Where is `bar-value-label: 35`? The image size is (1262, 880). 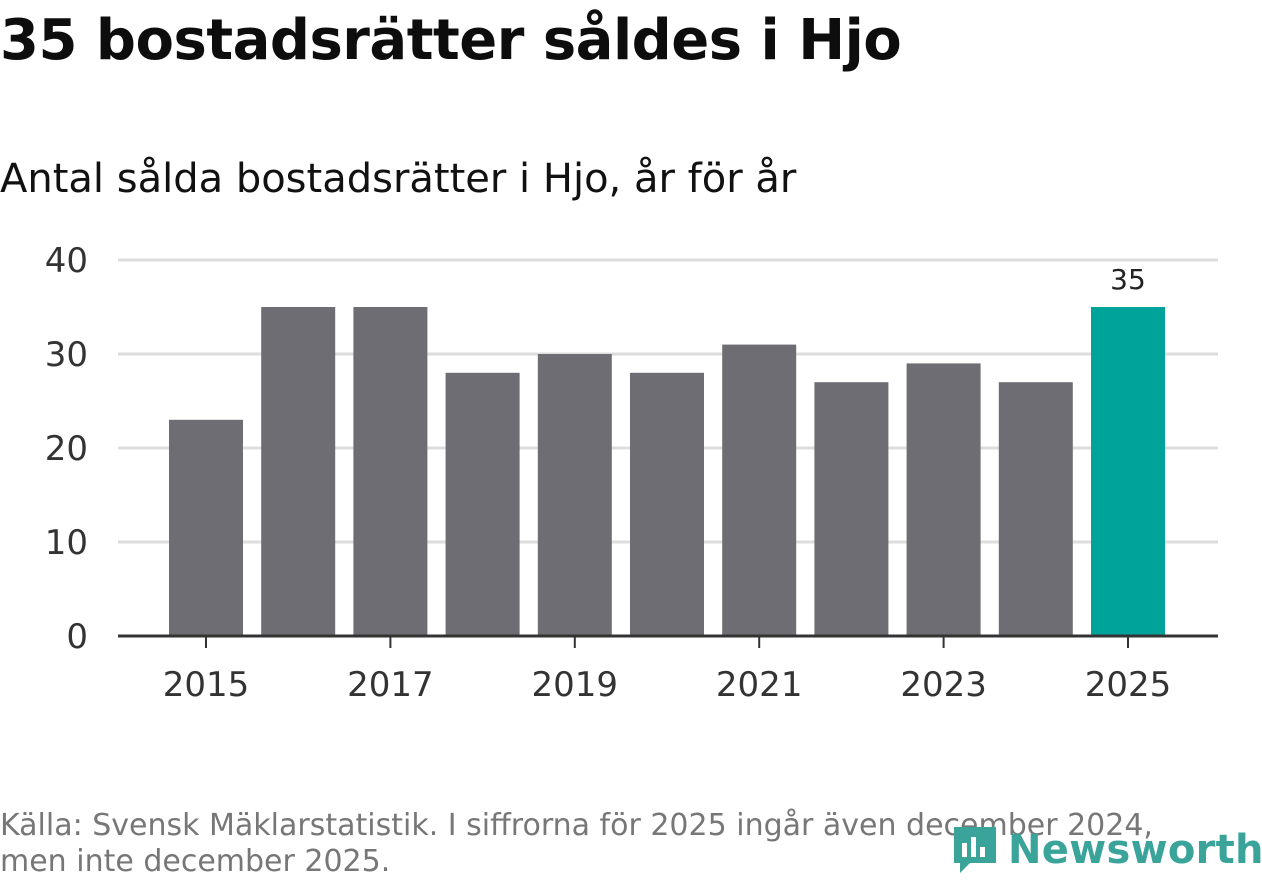
bar-value-label: 35 is located at coordinates (1128, 279).